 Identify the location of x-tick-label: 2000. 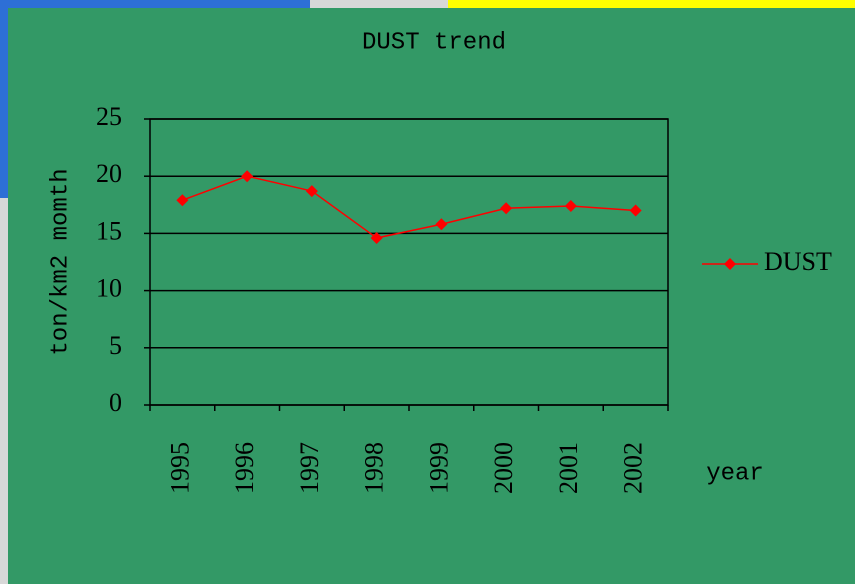
(503, 468).